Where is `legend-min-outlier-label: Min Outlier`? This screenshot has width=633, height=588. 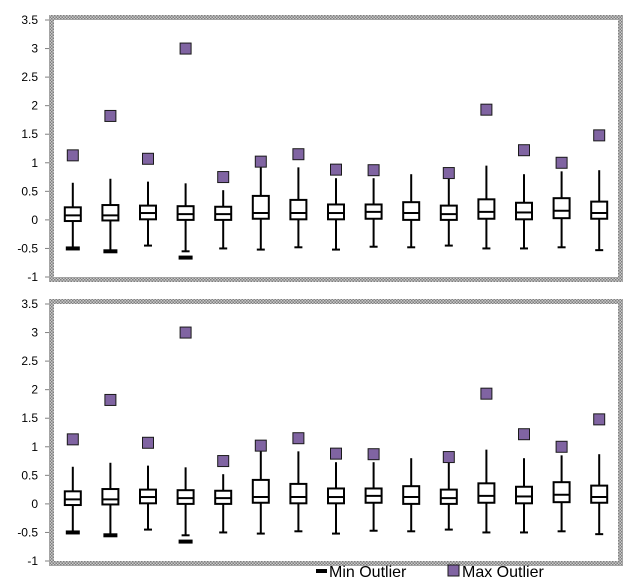 legend-min-outlier-label: Min Outlier is located at coordinates (368, 572).